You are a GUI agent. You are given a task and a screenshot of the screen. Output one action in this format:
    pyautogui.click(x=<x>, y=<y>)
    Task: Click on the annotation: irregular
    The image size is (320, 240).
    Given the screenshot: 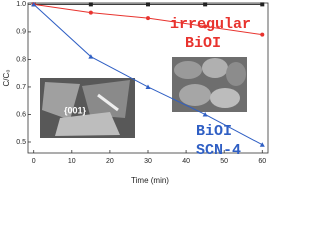 What is the action you would take?
    pyautogui.click(x=210, y=24)
    